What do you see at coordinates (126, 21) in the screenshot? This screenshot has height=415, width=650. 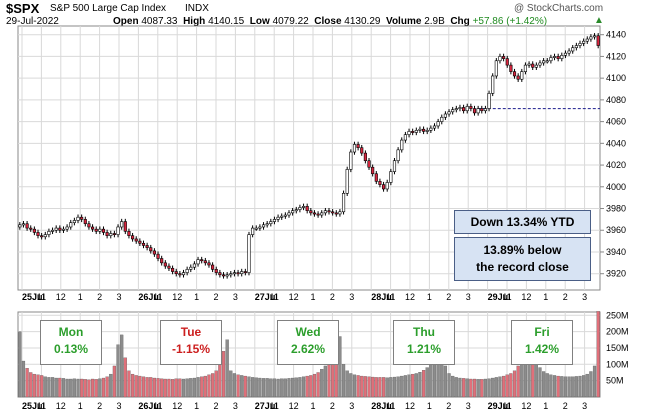 I see `open-label: Open` at bounding box center [126, 21].